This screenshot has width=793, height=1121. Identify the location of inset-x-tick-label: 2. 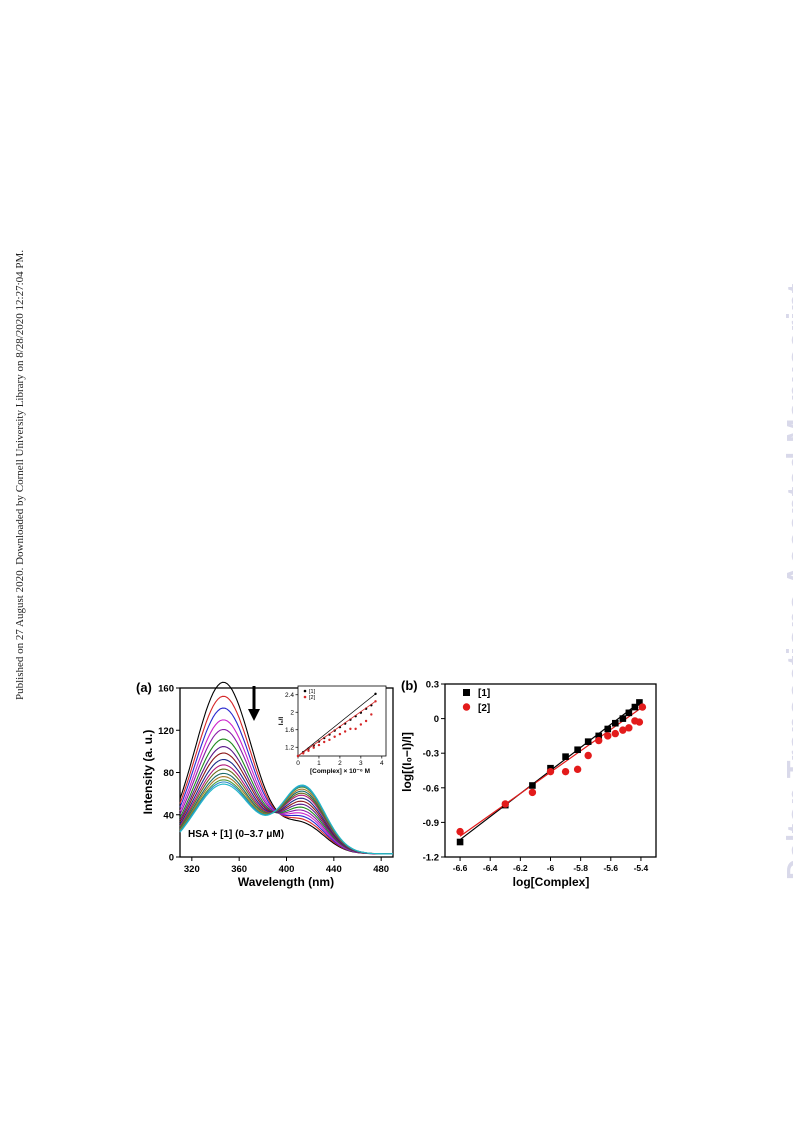
(340, 763).